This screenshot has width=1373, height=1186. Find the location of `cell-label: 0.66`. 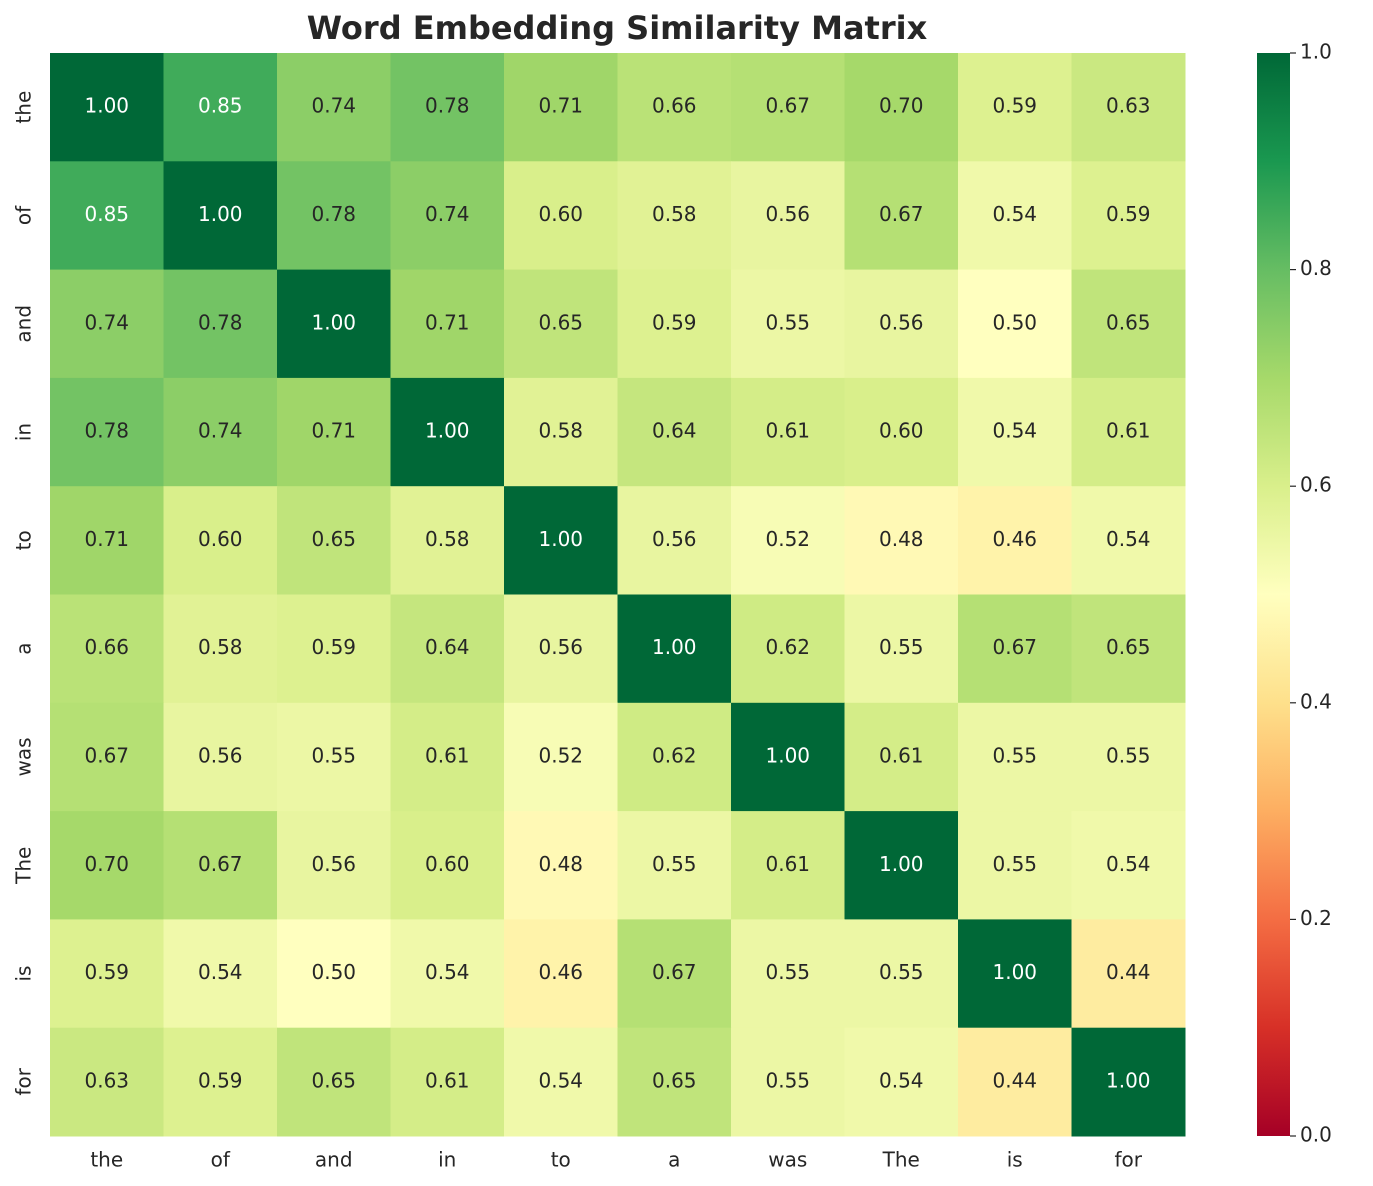

cell-label: 0.66 is located at coordinates (674, 106).